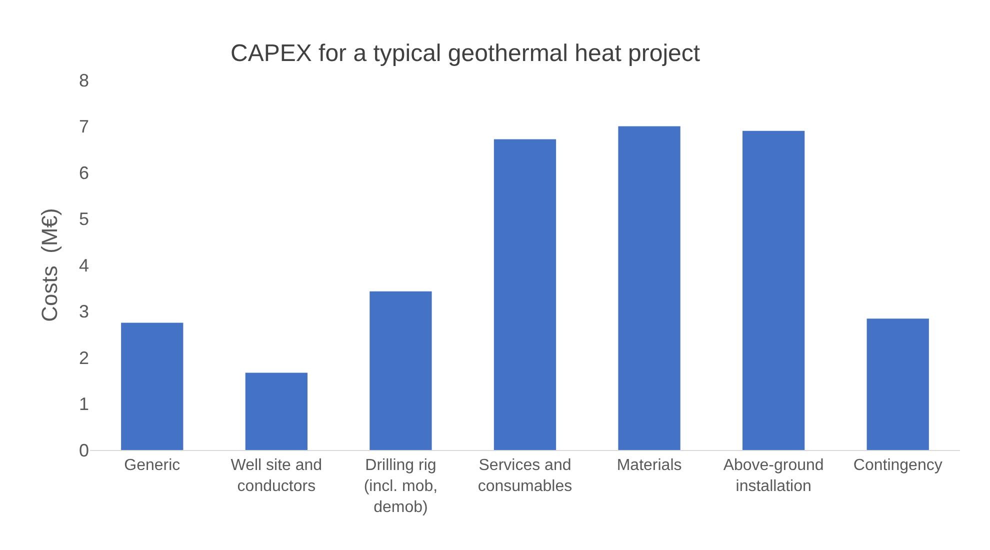 This screenshot has width=990, height=550. Describe the element at coordinates (83, 80) in the screenshot. I see `y-tick-label: 8` at that location.